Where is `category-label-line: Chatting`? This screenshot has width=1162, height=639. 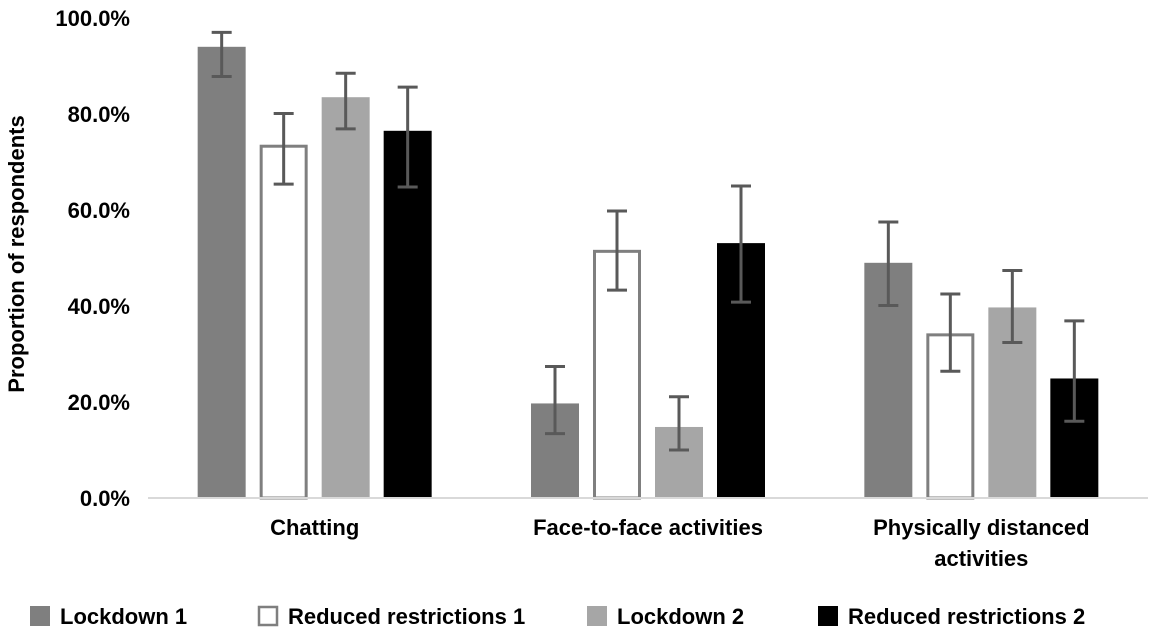 category-label-line: Chatting is located at coordinates (314, 527).